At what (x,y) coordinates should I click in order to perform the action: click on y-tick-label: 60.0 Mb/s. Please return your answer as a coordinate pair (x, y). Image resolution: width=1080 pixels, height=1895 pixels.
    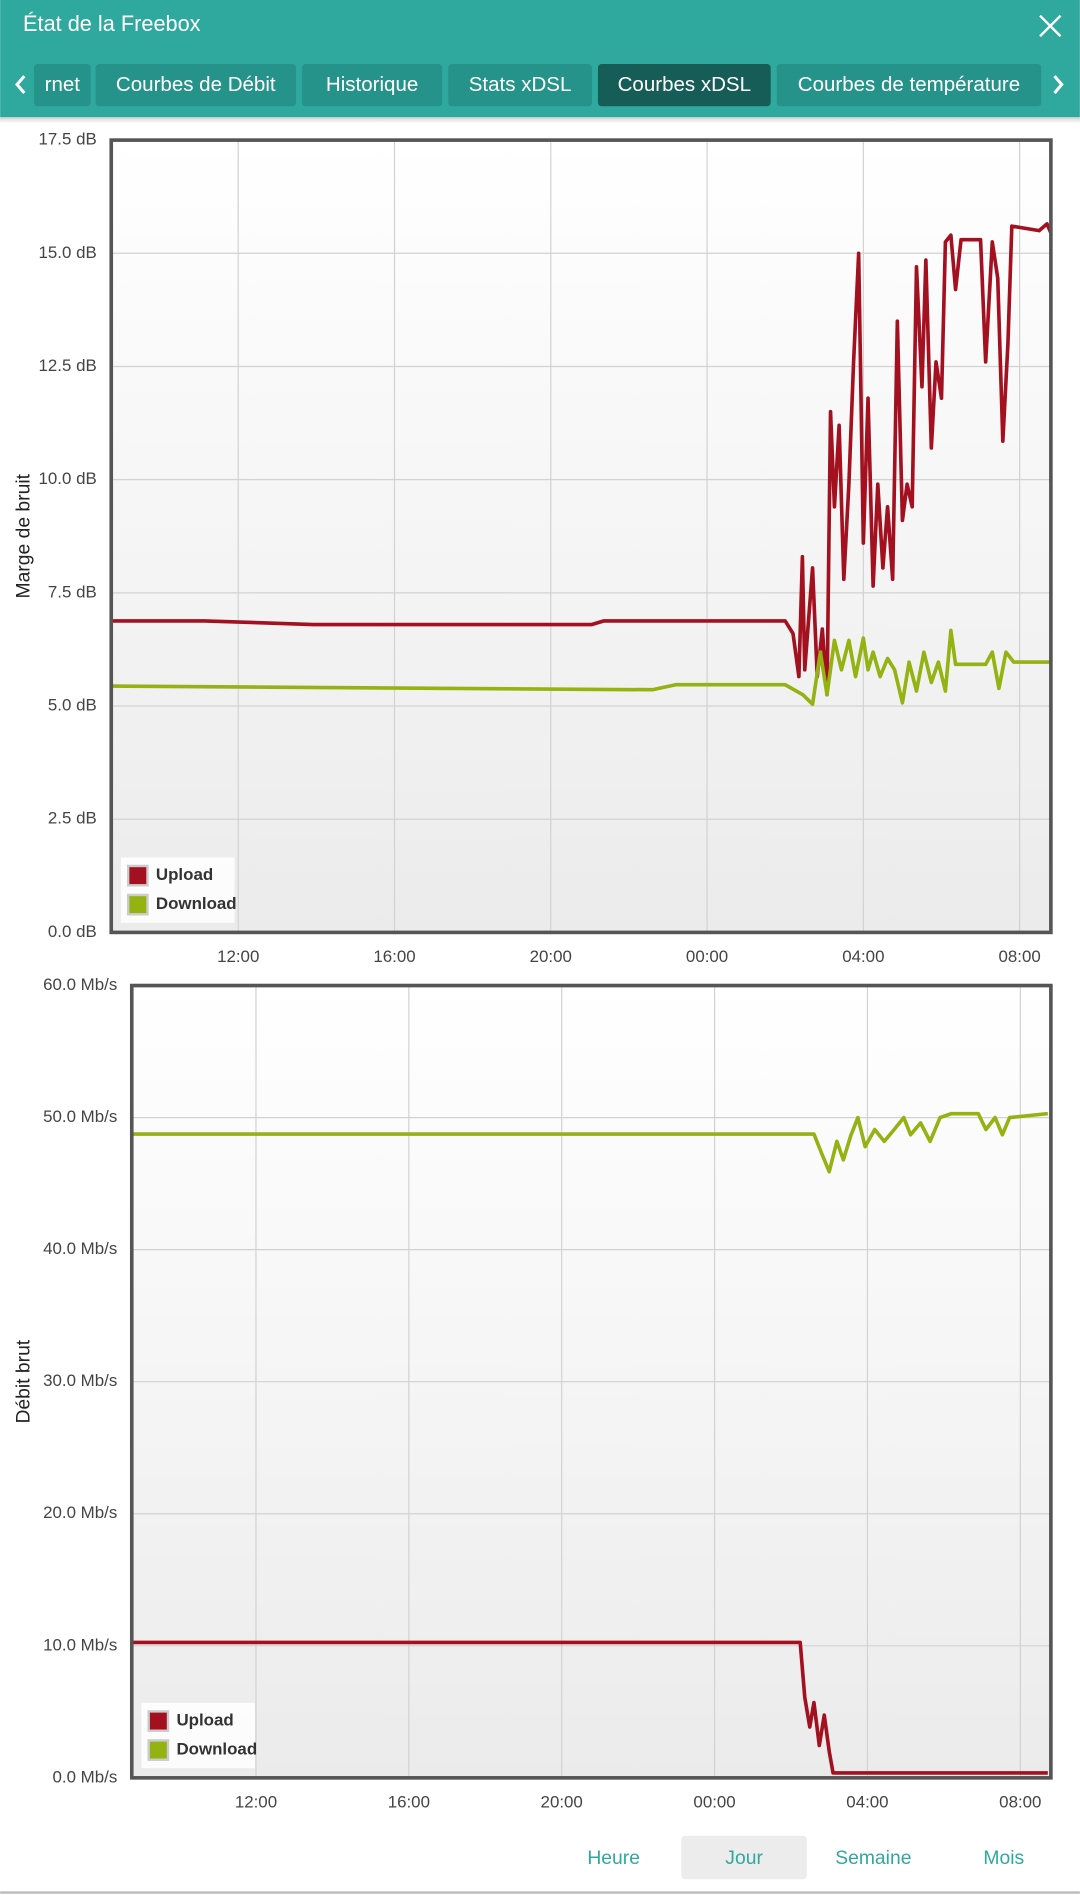
    Looking at the image, I should click on (80, 984).